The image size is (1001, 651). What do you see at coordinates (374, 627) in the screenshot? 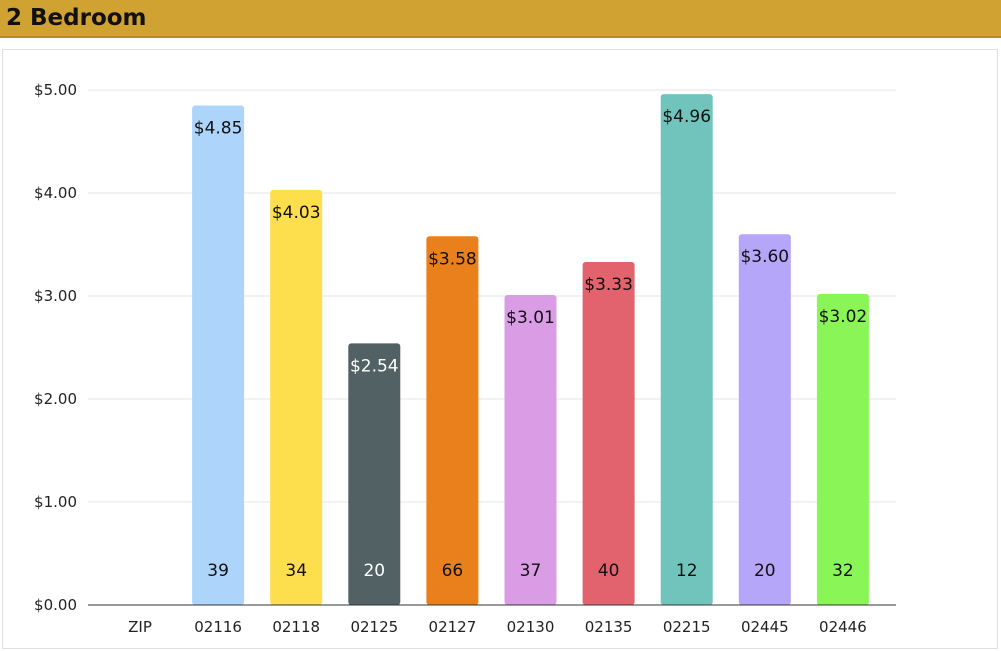
I see `x-tick-label: 02125` at bounding box center [374, 627].